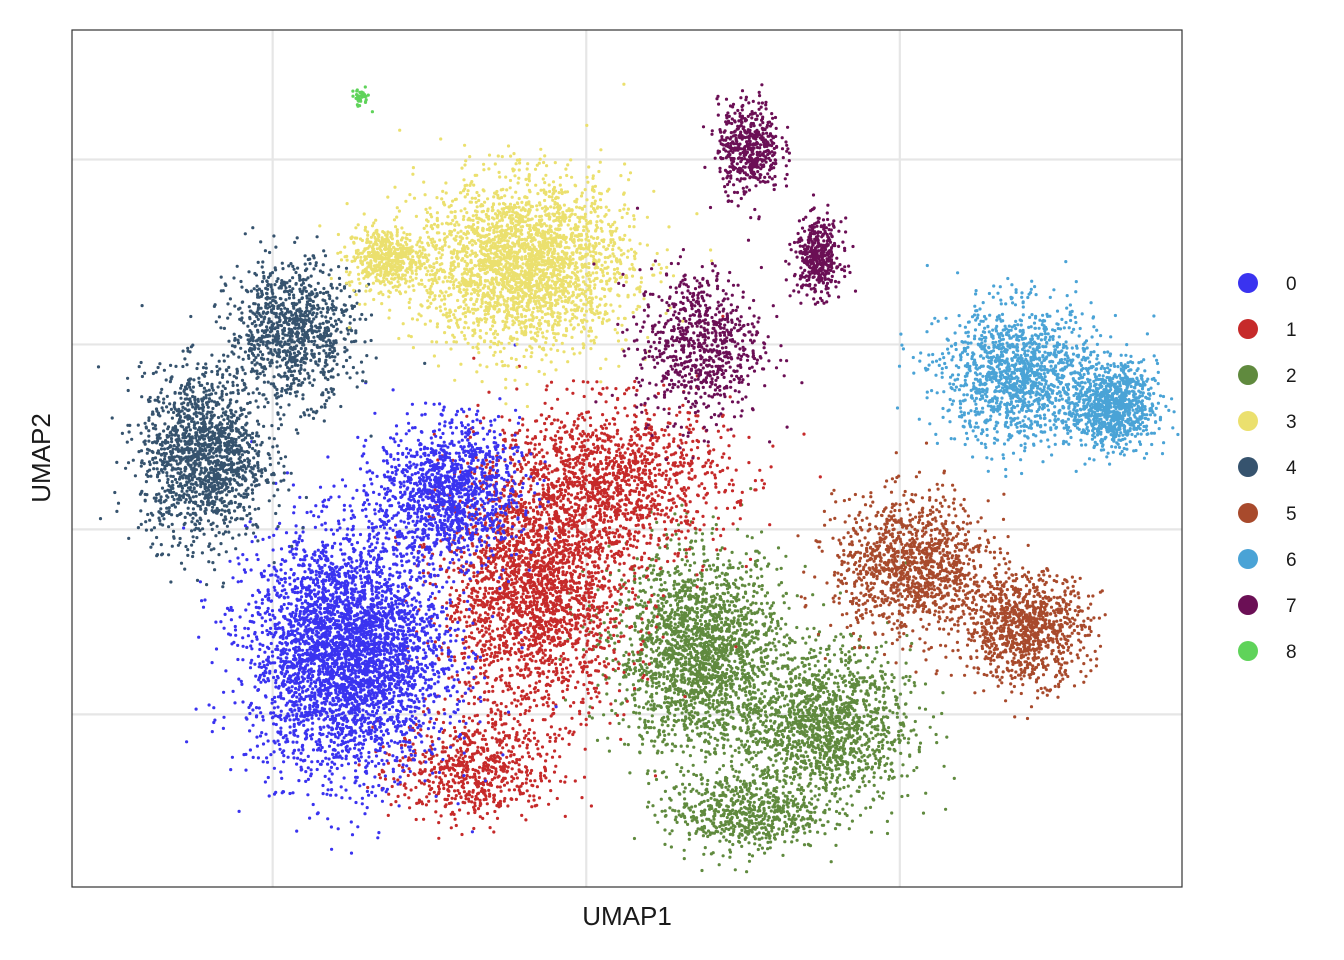 The image size is (1344, 960). Describe the element at coordinates (1267, 376) in the screenshot. I see `legend-item-2: 2` at that location.